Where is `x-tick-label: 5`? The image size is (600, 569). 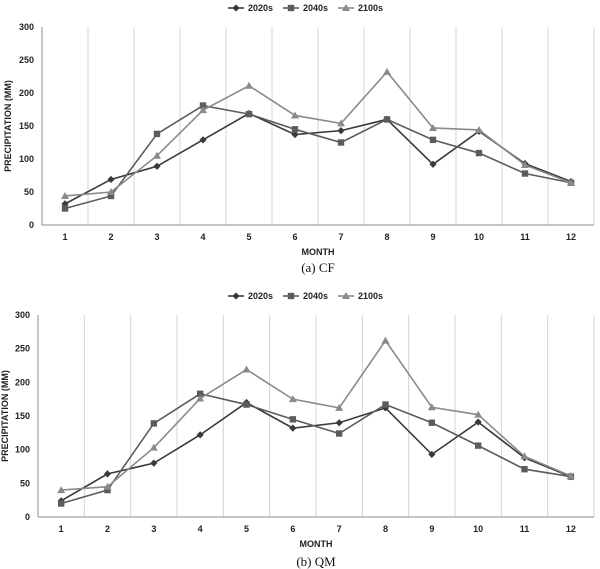 x-tick-label: 5 is located at coordinates (248, 237).